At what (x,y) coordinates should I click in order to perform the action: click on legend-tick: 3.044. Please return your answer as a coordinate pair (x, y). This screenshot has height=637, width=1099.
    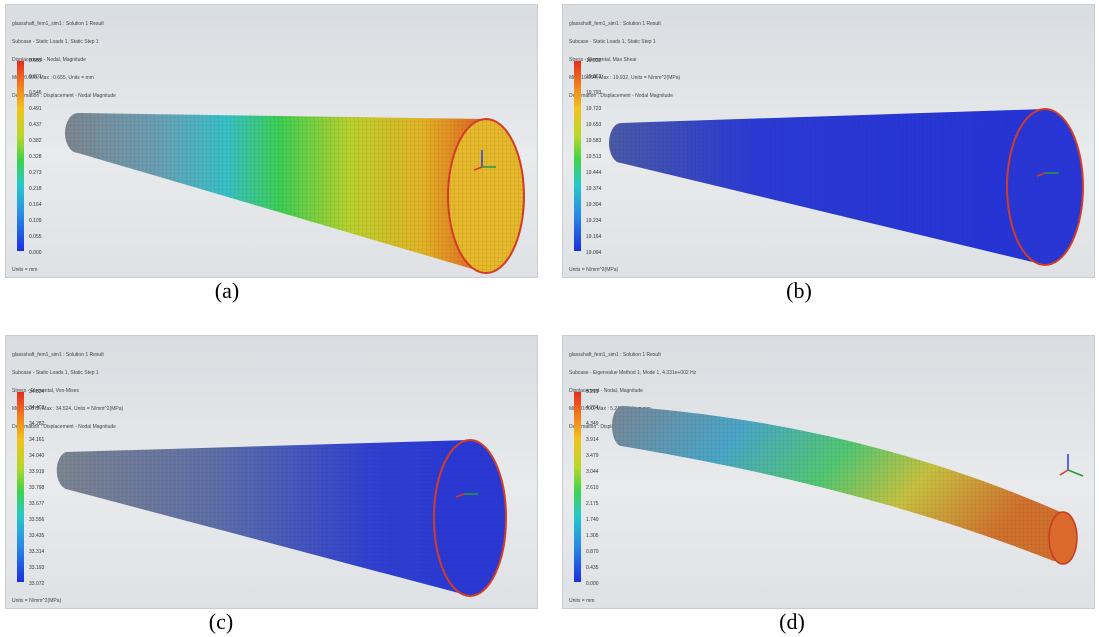
    Looking at the image, I should click on (592, 472).